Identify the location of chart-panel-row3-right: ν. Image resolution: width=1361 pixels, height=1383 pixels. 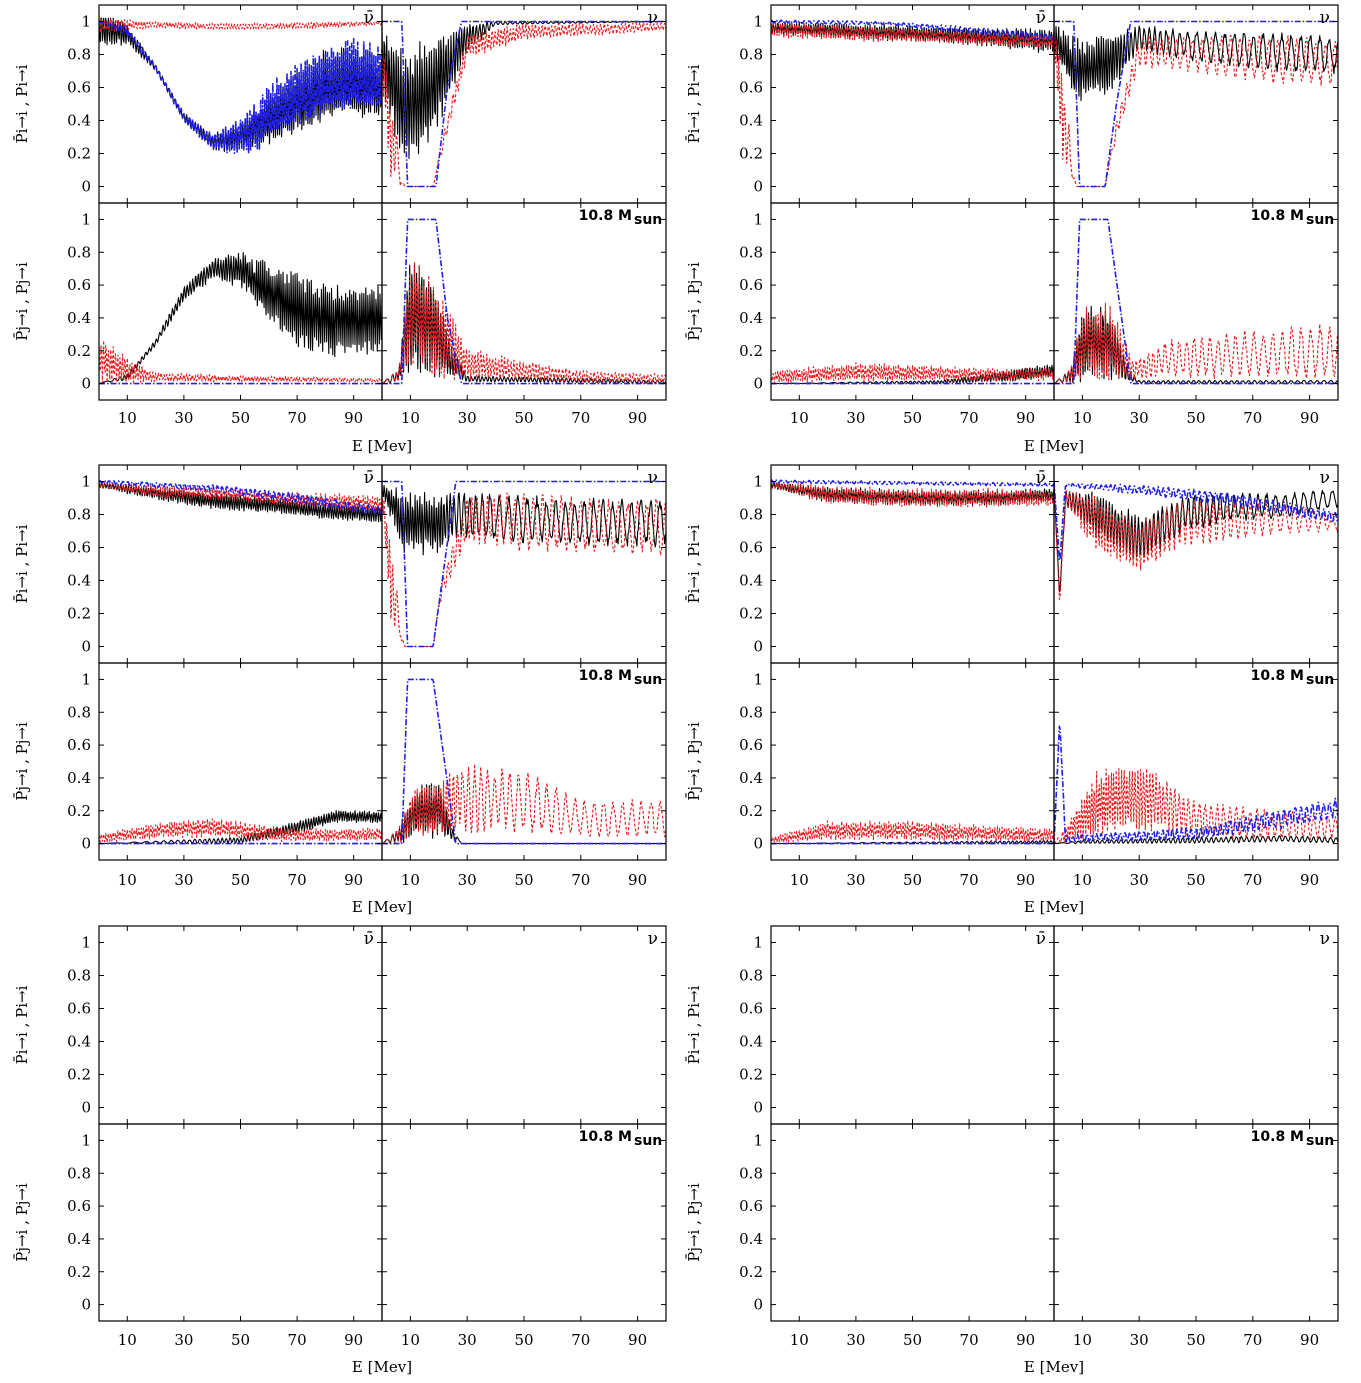
(1196, 1025).